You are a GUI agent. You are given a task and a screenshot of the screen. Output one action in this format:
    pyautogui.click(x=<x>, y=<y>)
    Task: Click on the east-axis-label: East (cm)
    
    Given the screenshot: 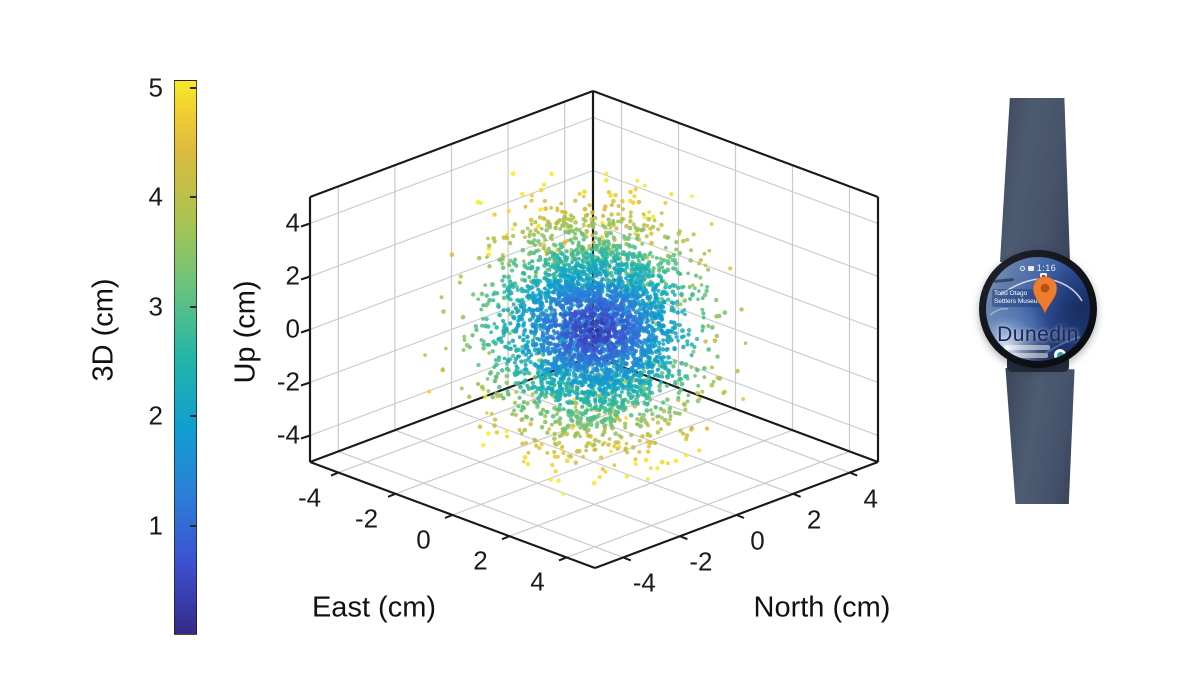 What is the action you would take?
    pyautogui.click(x=374, y=607)
    